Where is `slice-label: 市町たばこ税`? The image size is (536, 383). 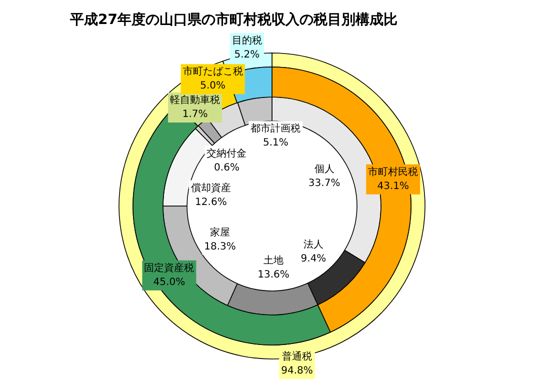
slice-label: 市町たばこ税 is located at coordinates (212, 72).